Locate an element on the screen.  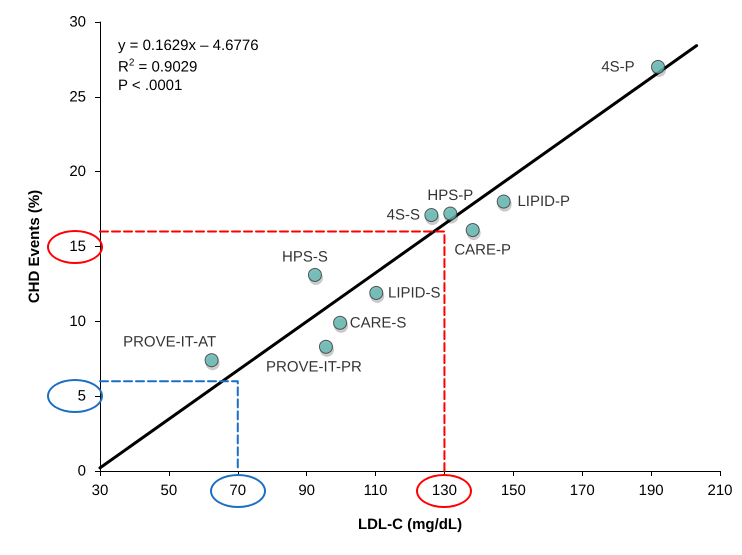
y-tick-label: 5 is located at coordinates (82, 396).